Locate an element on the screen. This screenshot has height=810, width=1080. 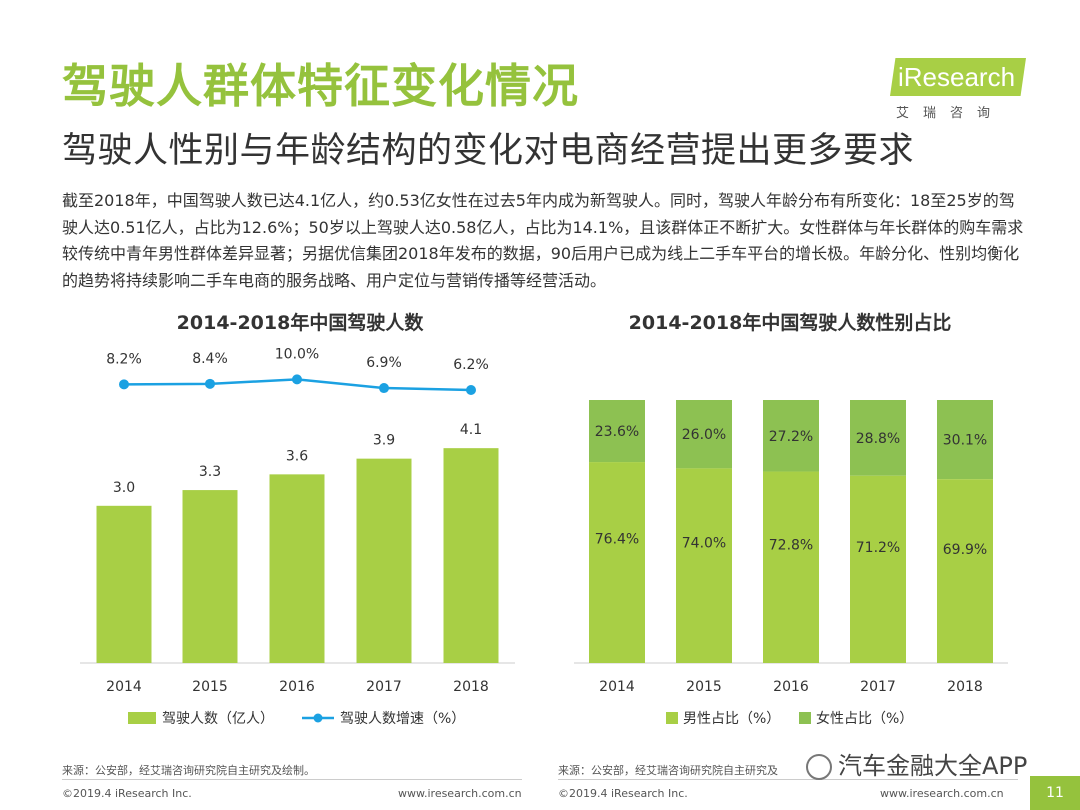
chart2-male-bar-2016 is located at coordinates (791, 567).